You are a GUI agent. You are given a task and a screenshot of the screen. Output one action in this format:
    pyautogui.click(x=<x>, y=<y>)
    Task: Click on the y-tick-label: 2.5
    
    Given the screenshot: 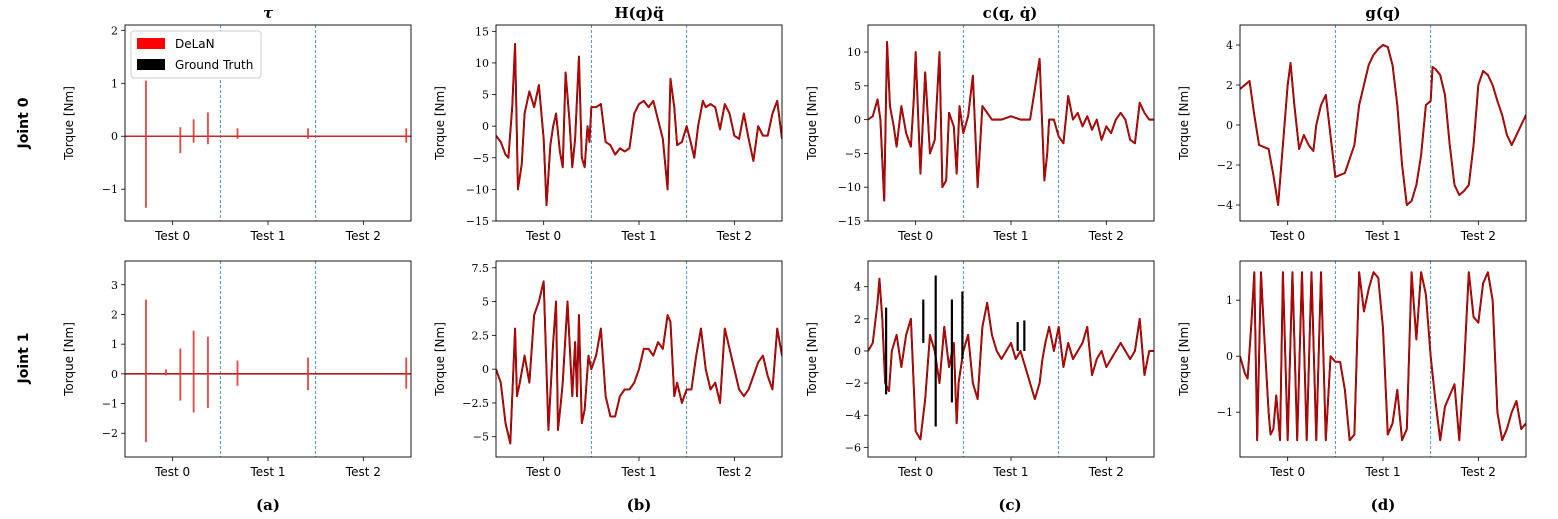 What is the action you would take?
    pyautogui.click(x=481, y=335)
    